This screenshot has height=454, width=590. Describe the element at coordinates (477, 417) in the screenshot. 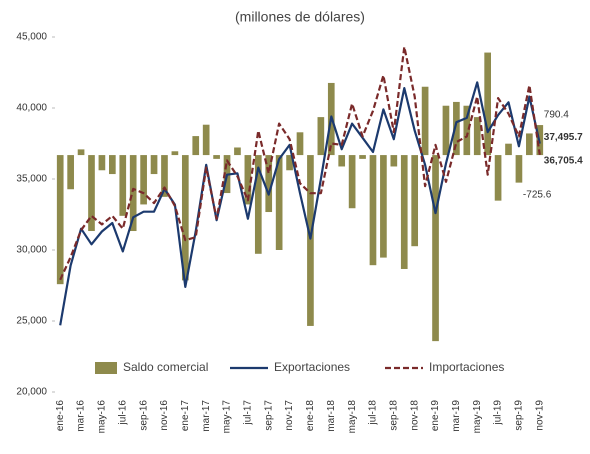

I see `x-tick-label: may-19` at that location.